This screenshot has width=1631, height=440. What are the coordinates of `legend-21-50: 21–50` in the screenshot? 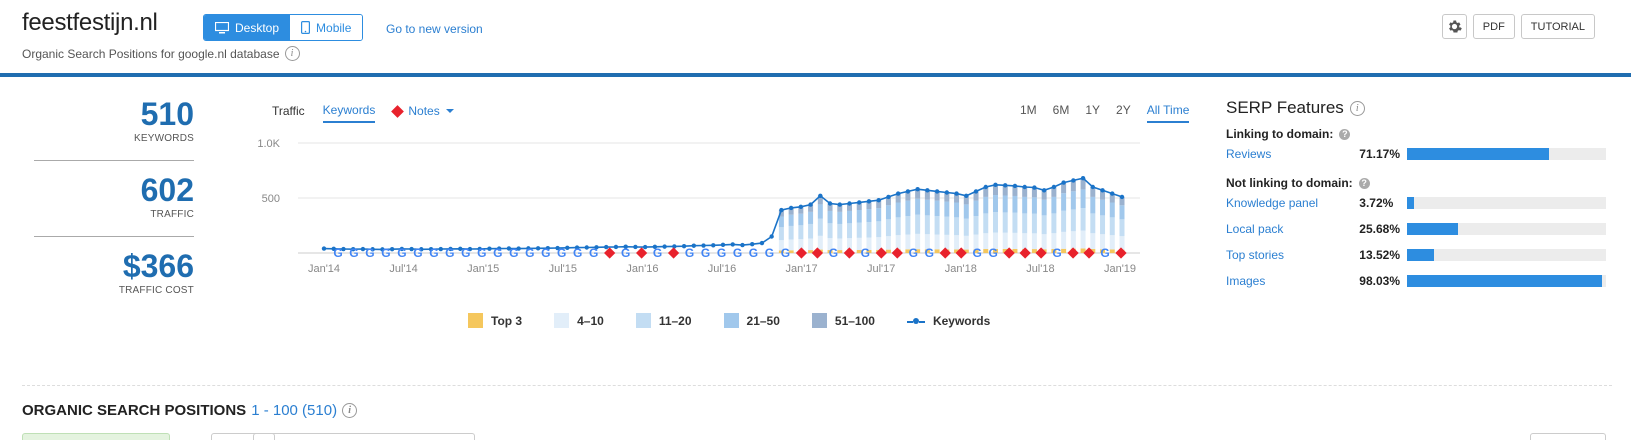 It's located at (751, 320).